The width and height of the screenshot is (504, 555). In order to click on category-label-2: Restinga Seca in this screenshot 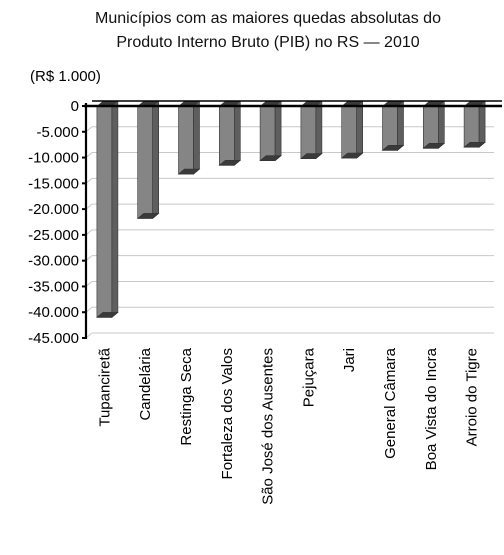, I will do `click(186, 396)`.